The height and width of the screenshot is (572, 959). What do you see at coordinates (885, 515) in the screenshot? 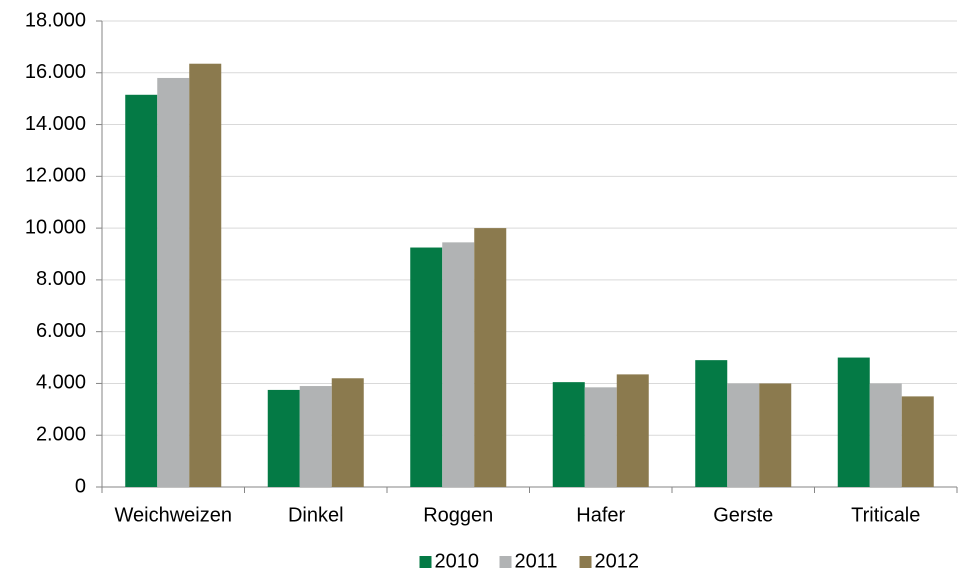
I see `x-tick-label: Triticale` at bounding box center [885, 515].